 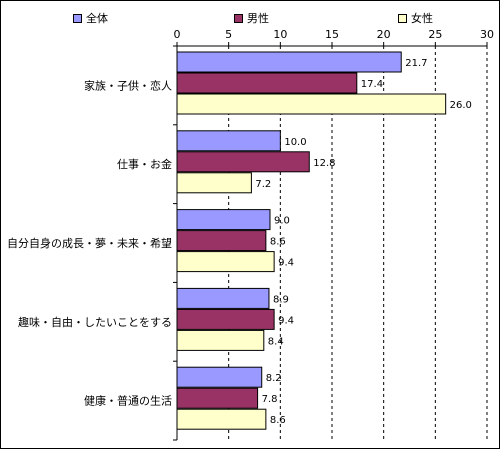 I want to click on data-label-3-series-3: 9.4, so click(x=286, y=263).